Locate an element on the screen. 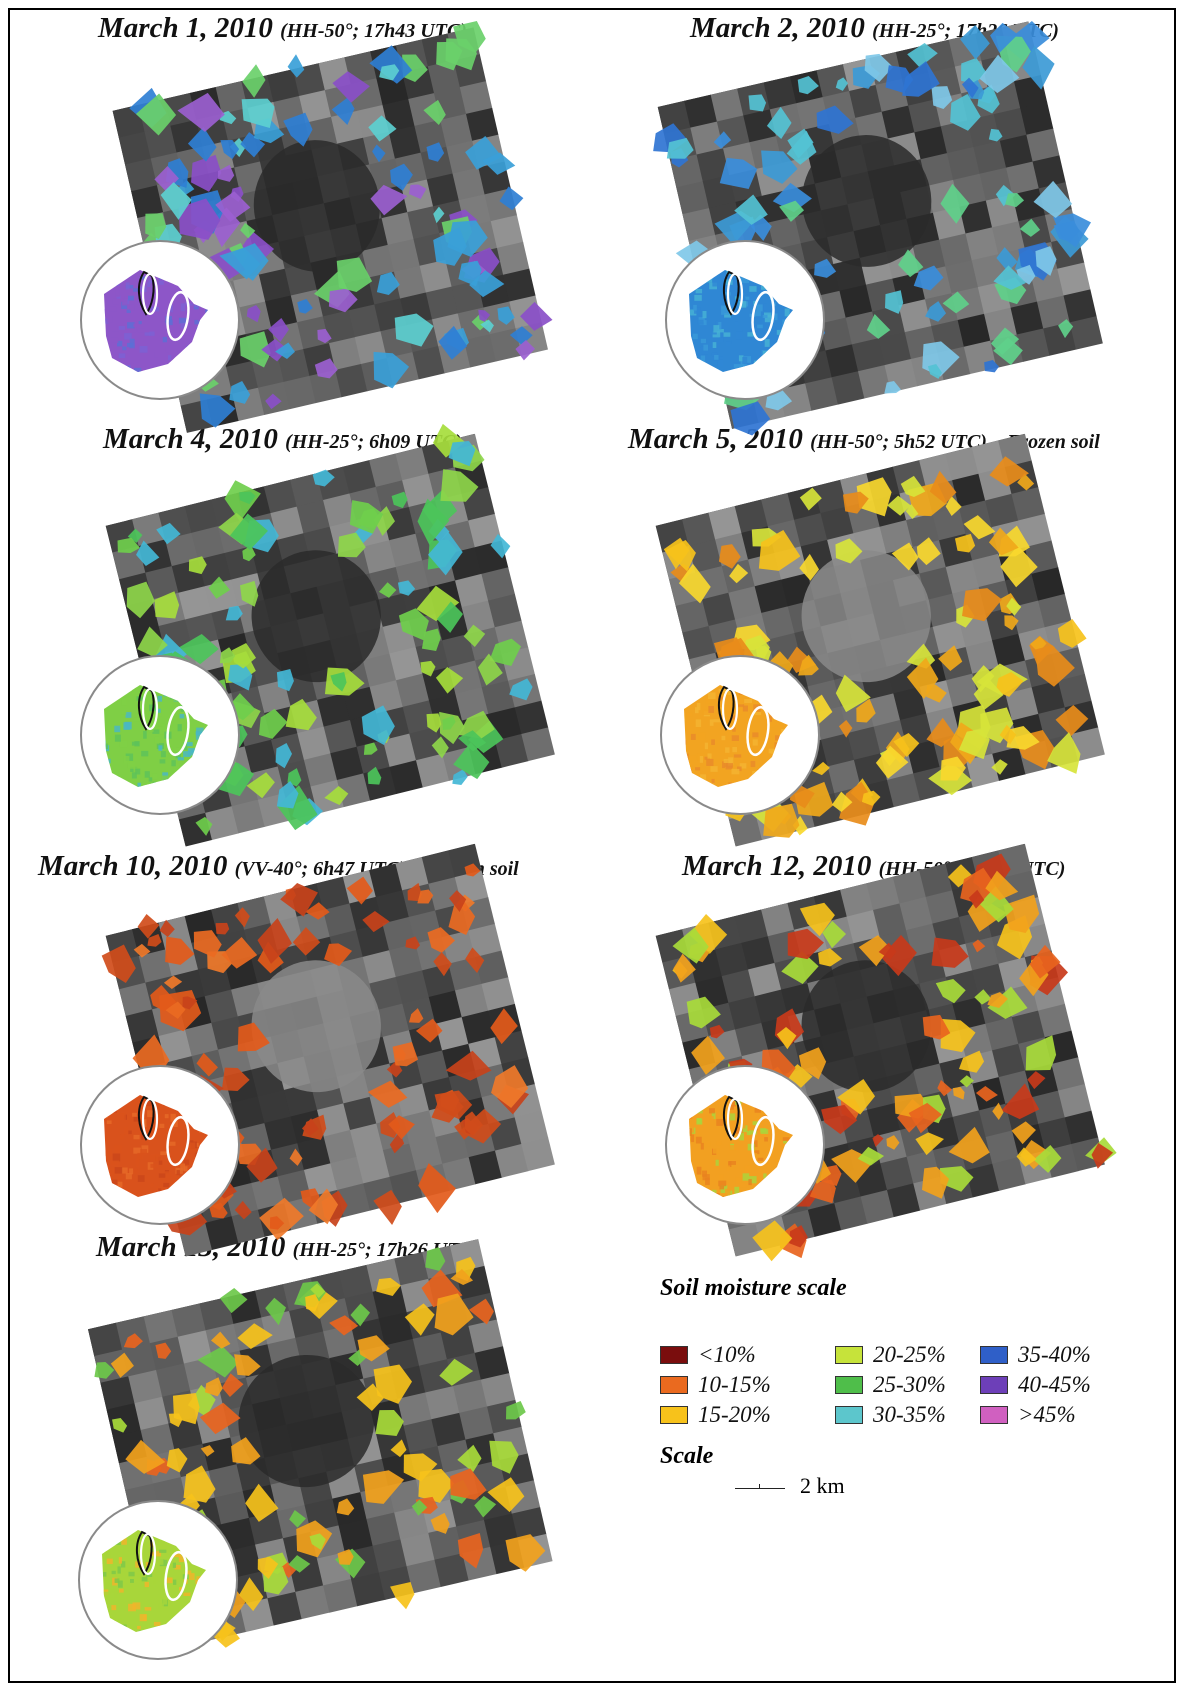  legend-item: 15-20% is located at coordinates (715, 1414).